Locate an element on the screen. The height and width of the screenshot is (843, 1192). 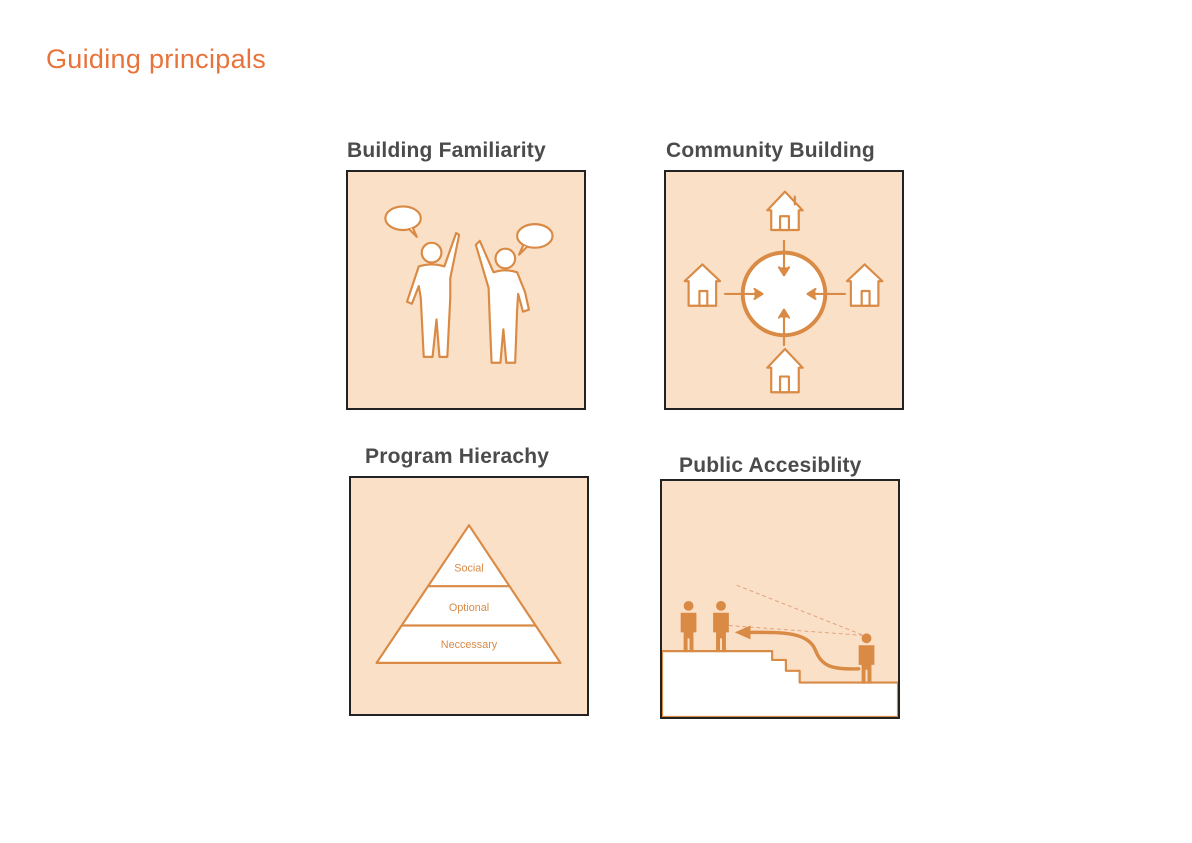
public-access-scene is located at coordinates (780, 650).